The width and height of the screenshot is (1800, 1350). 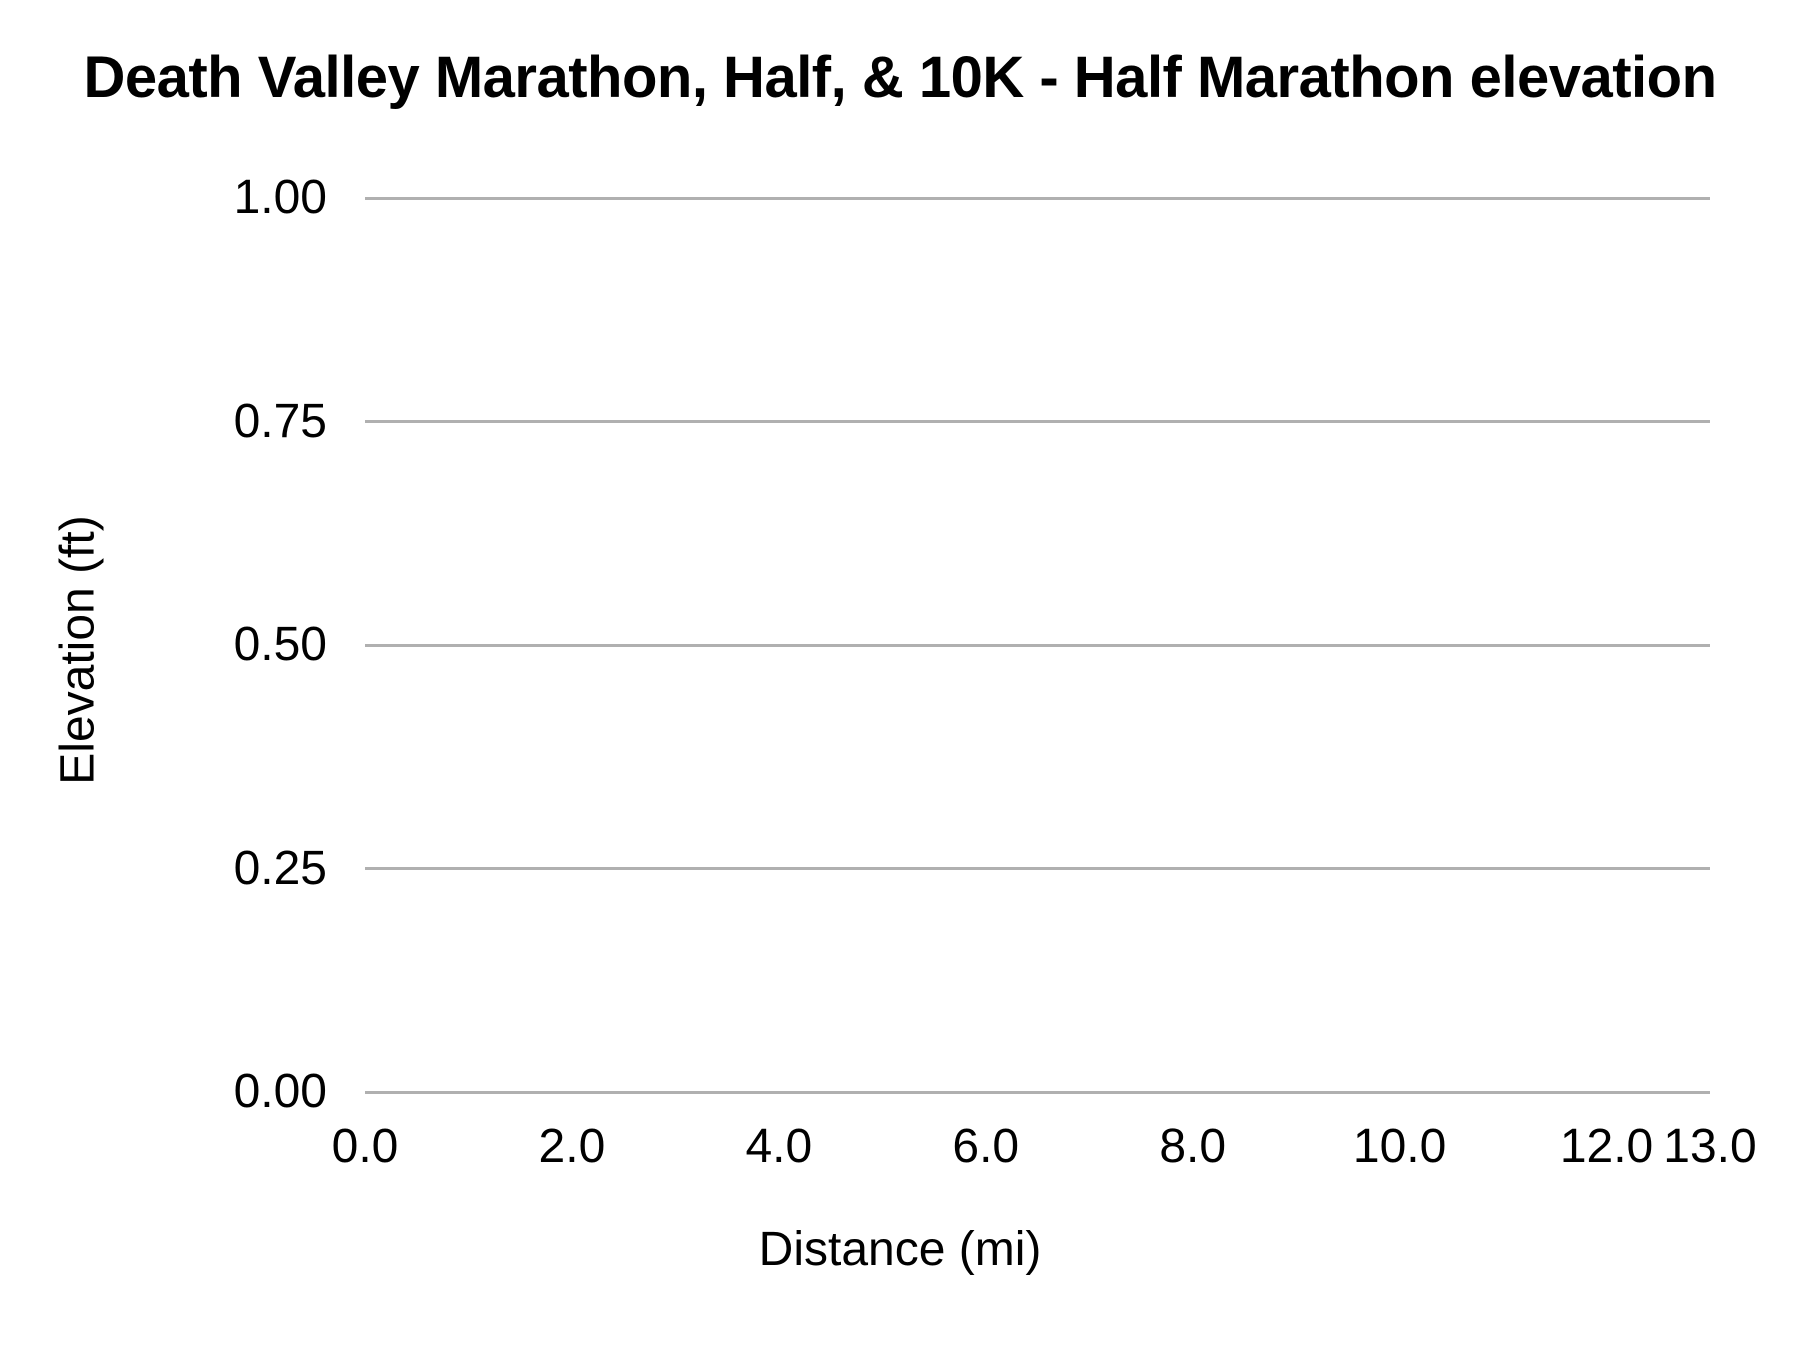 What do you see at coordinates (1193, 1146) in the screenshot?
I see `x-tick-label: 8.0` at bounding box center [1193, 1146].